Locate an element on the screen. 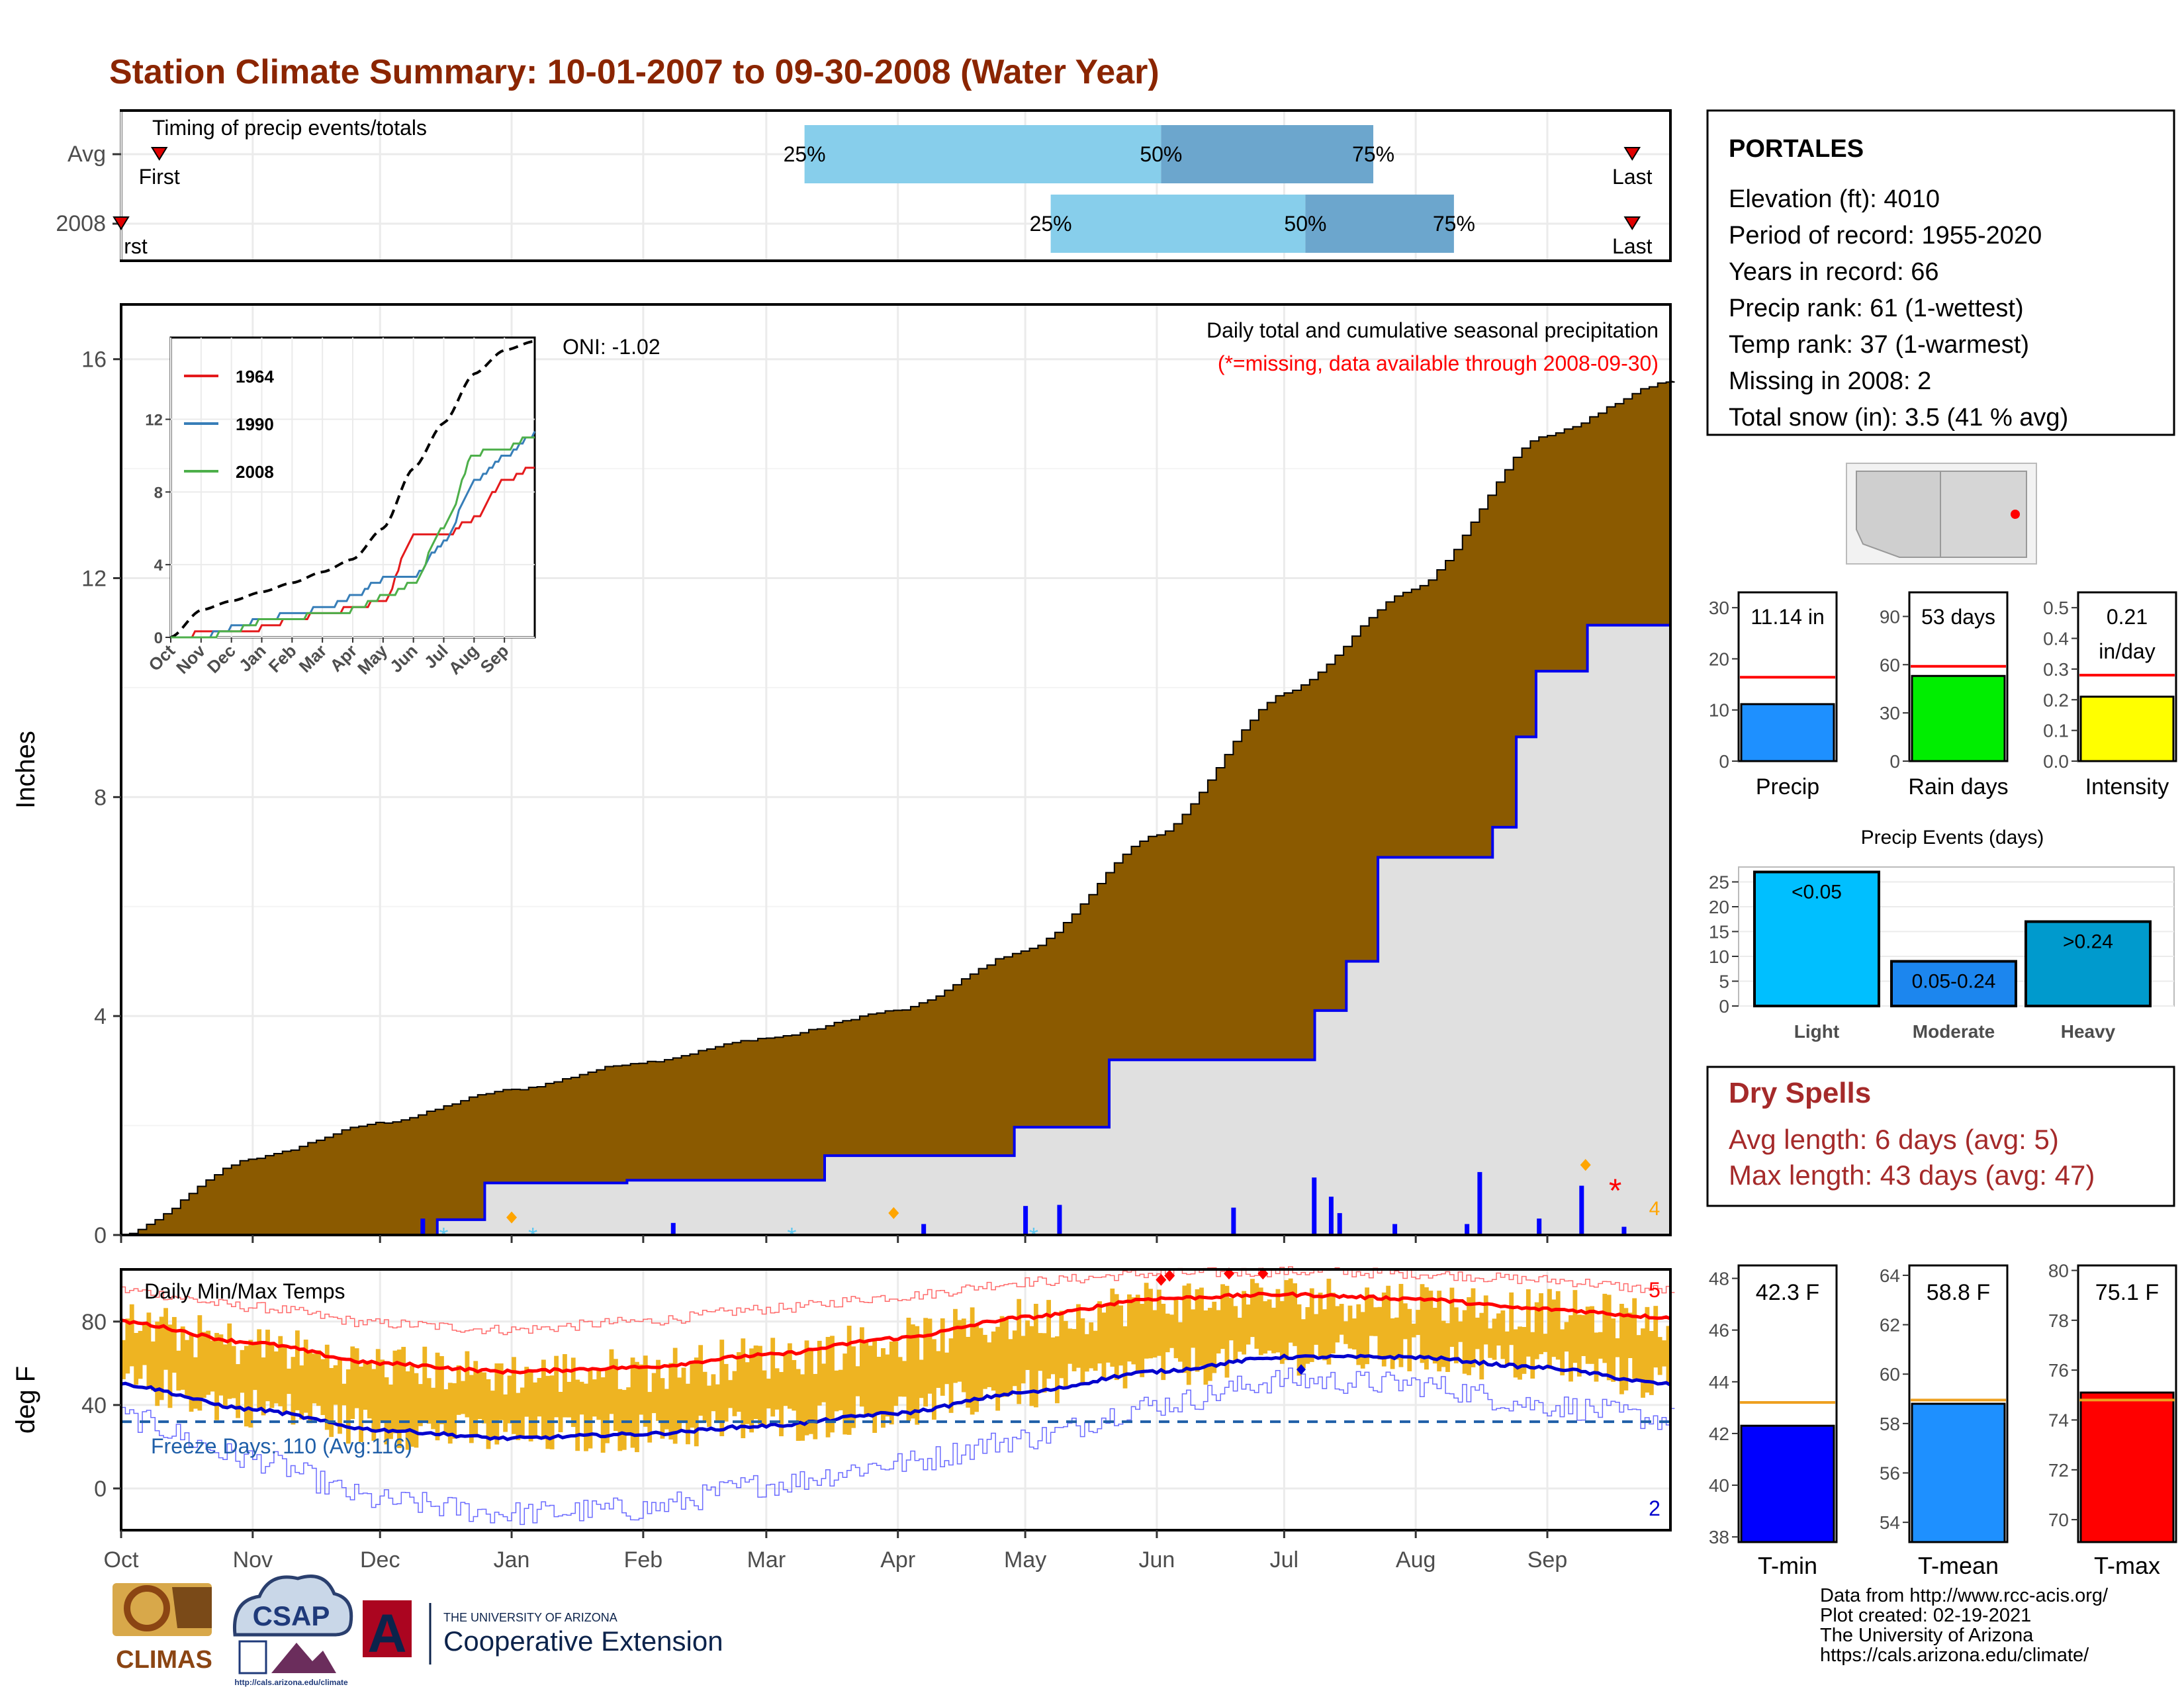  precip-ytick-label: 16 is located at coordinates (94, 360).